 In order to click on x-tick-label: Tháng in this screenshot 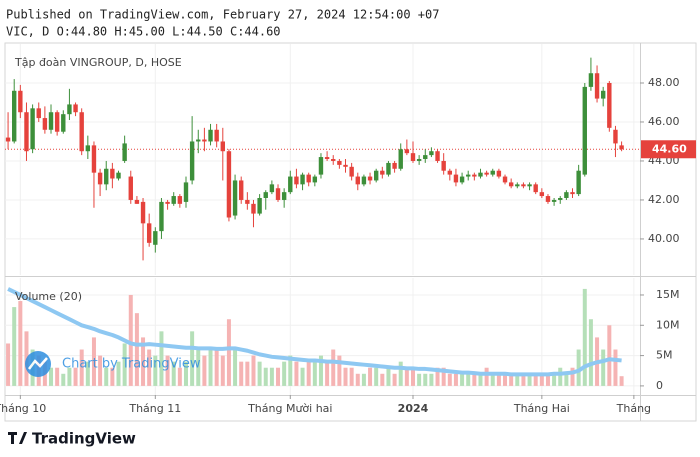, I will do `click(633, 408)`.